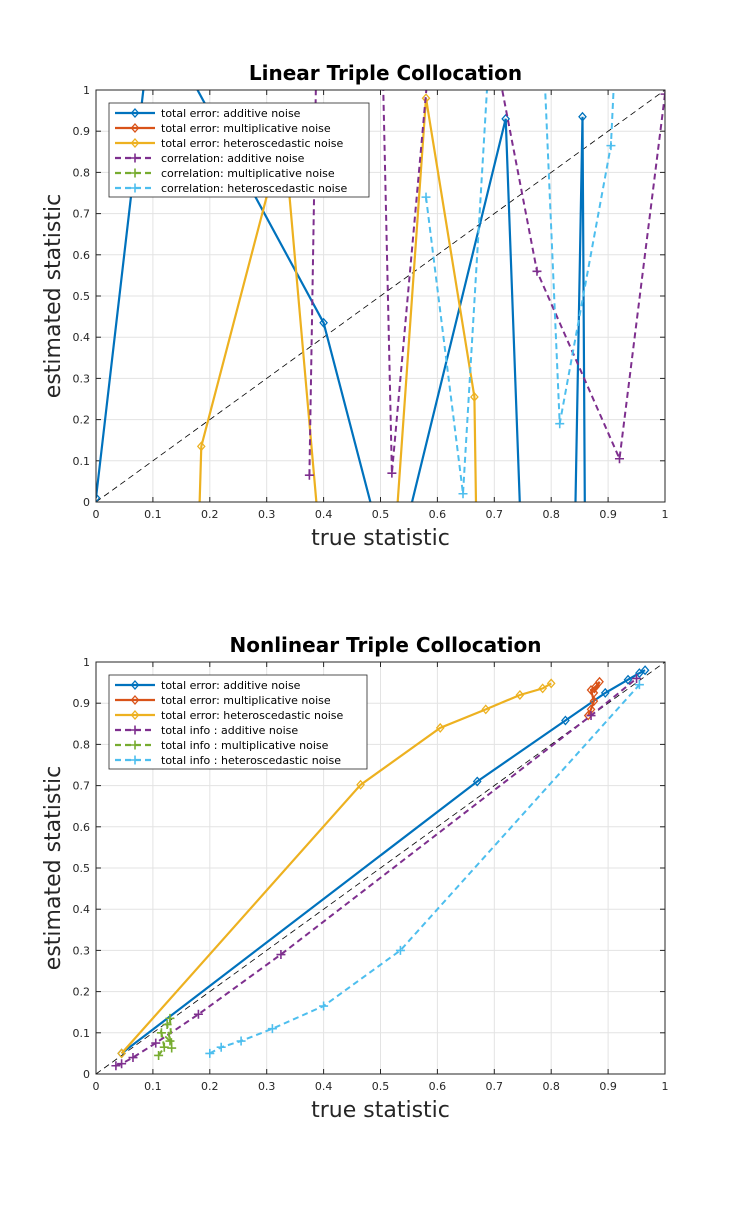 Image resolution: width=735 pixels, height=1208 pixels. I want to click on x-tick-label: 0.9, so click(608, 514).